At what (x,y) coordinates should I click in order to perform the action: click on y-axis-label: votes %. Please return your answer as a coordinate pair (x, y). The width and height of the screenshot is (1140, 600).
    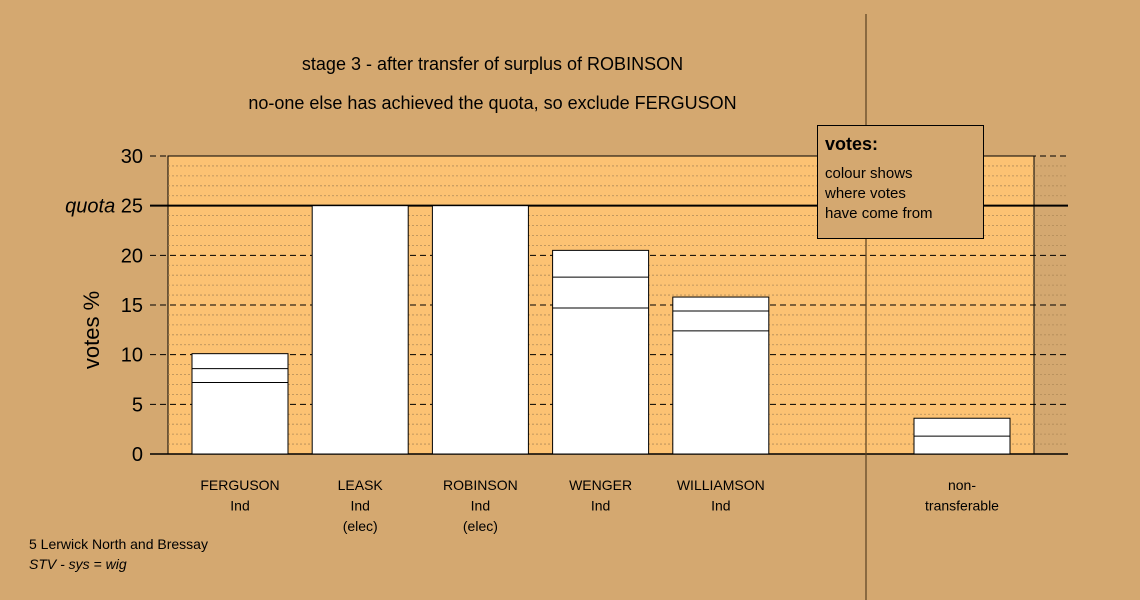
    Looking at the image, I should click on (91, 330).